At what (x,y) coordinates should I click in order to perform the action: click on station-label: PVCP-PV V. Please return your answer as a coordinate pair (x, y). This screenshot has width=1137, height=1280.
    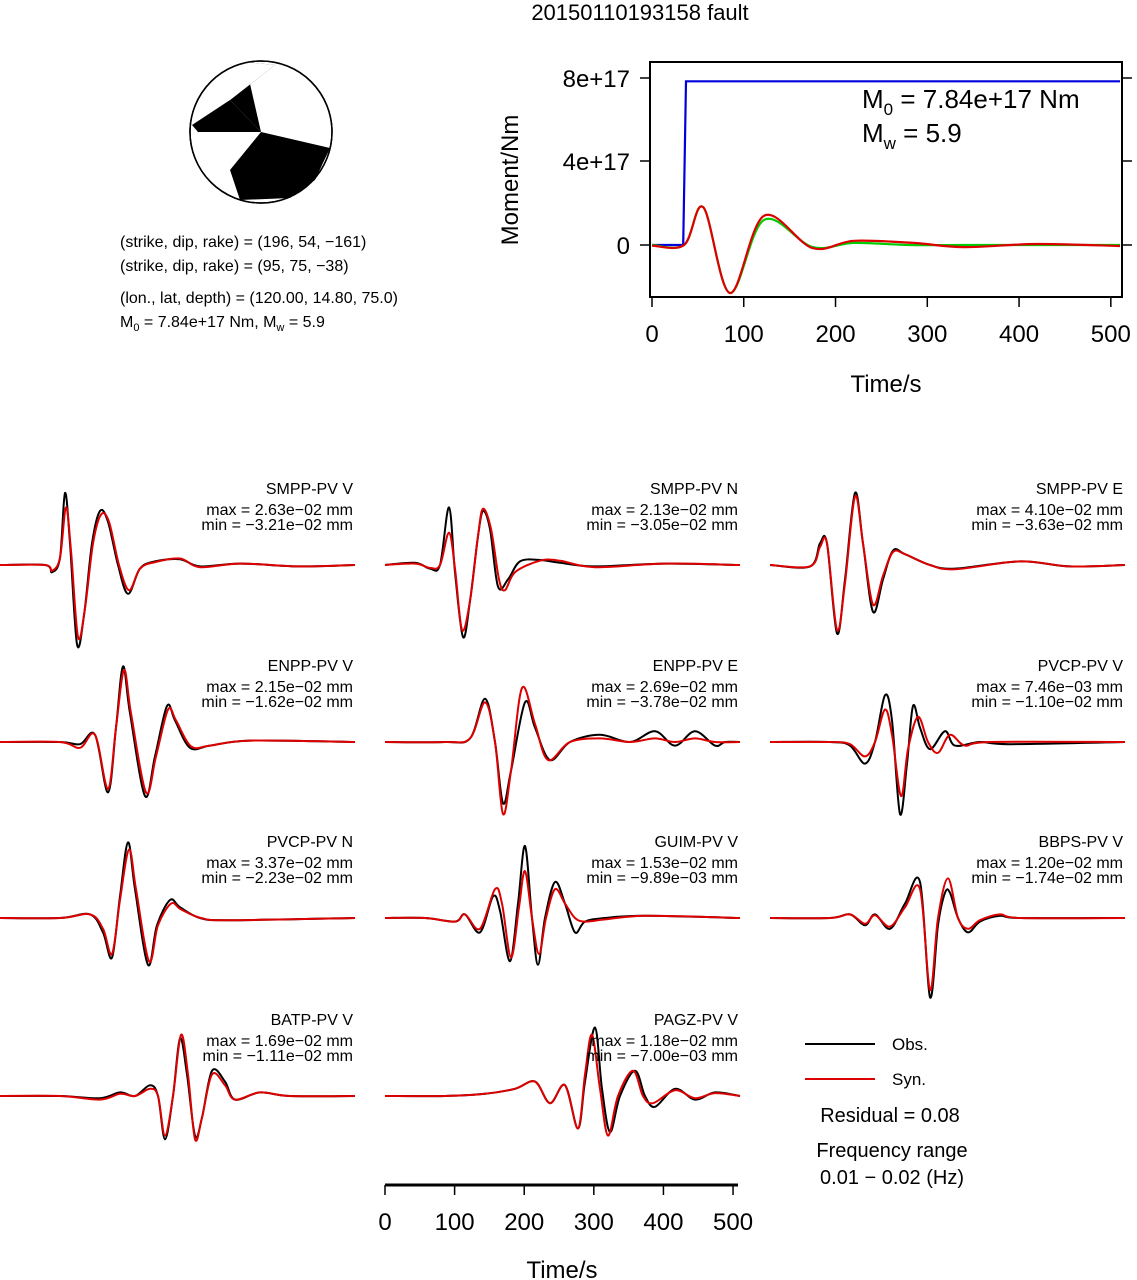
    Looking at the image, I should click on (1081, 666).